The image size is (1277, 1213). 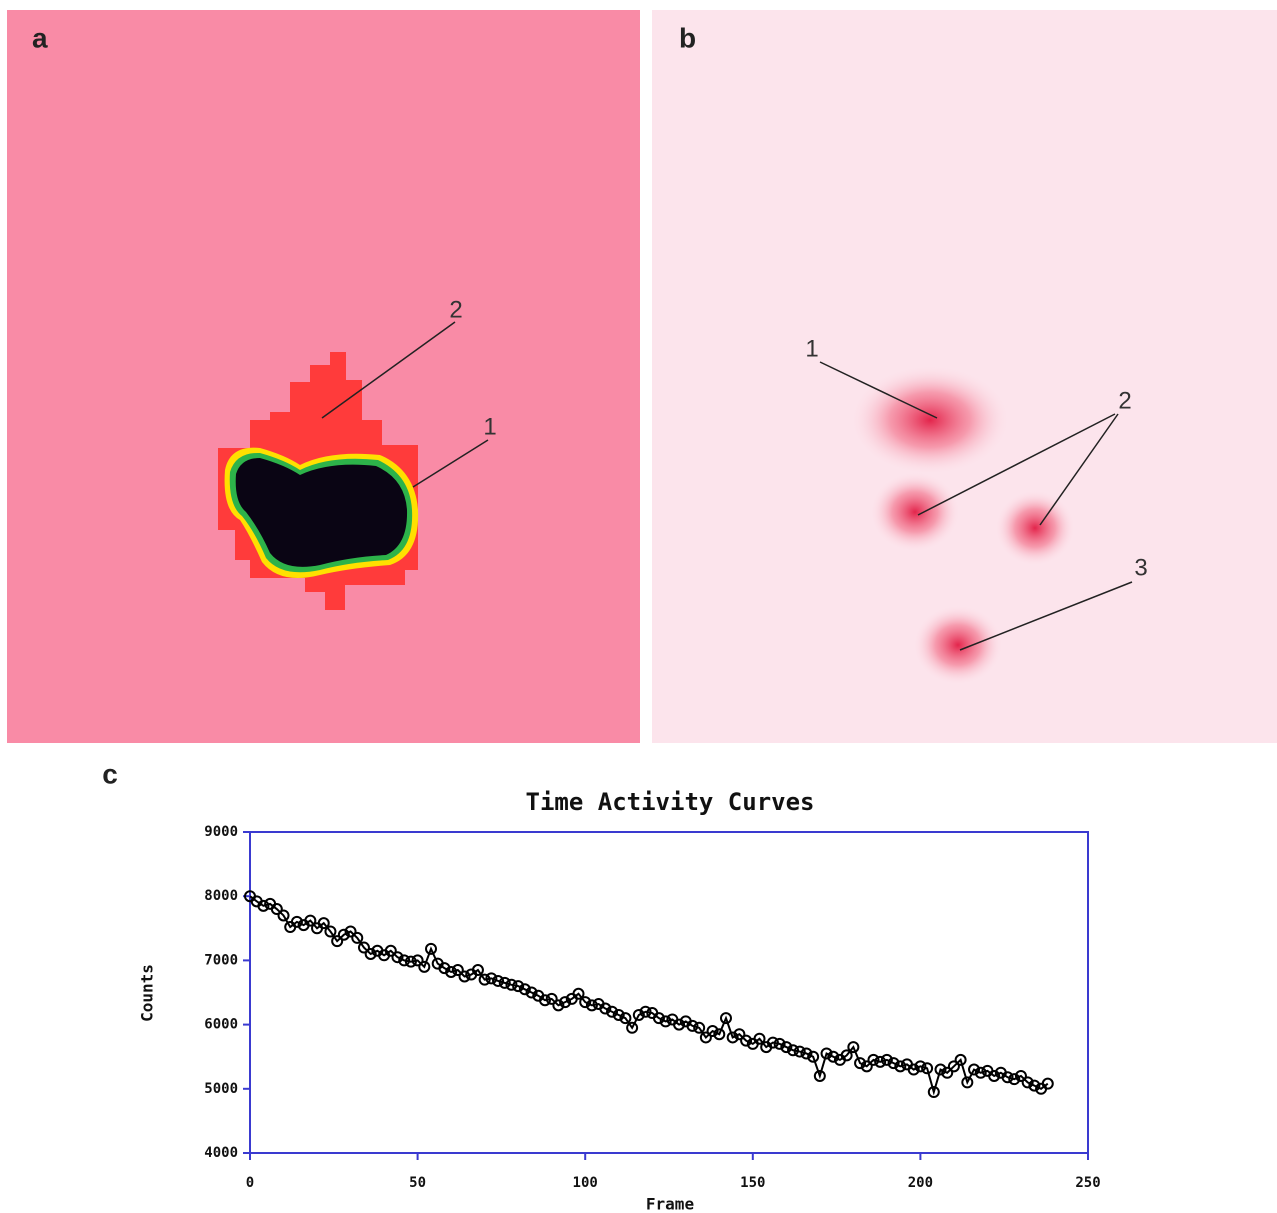 I want to click on x-tick-label: 250, so click(x=1087, y=1183).